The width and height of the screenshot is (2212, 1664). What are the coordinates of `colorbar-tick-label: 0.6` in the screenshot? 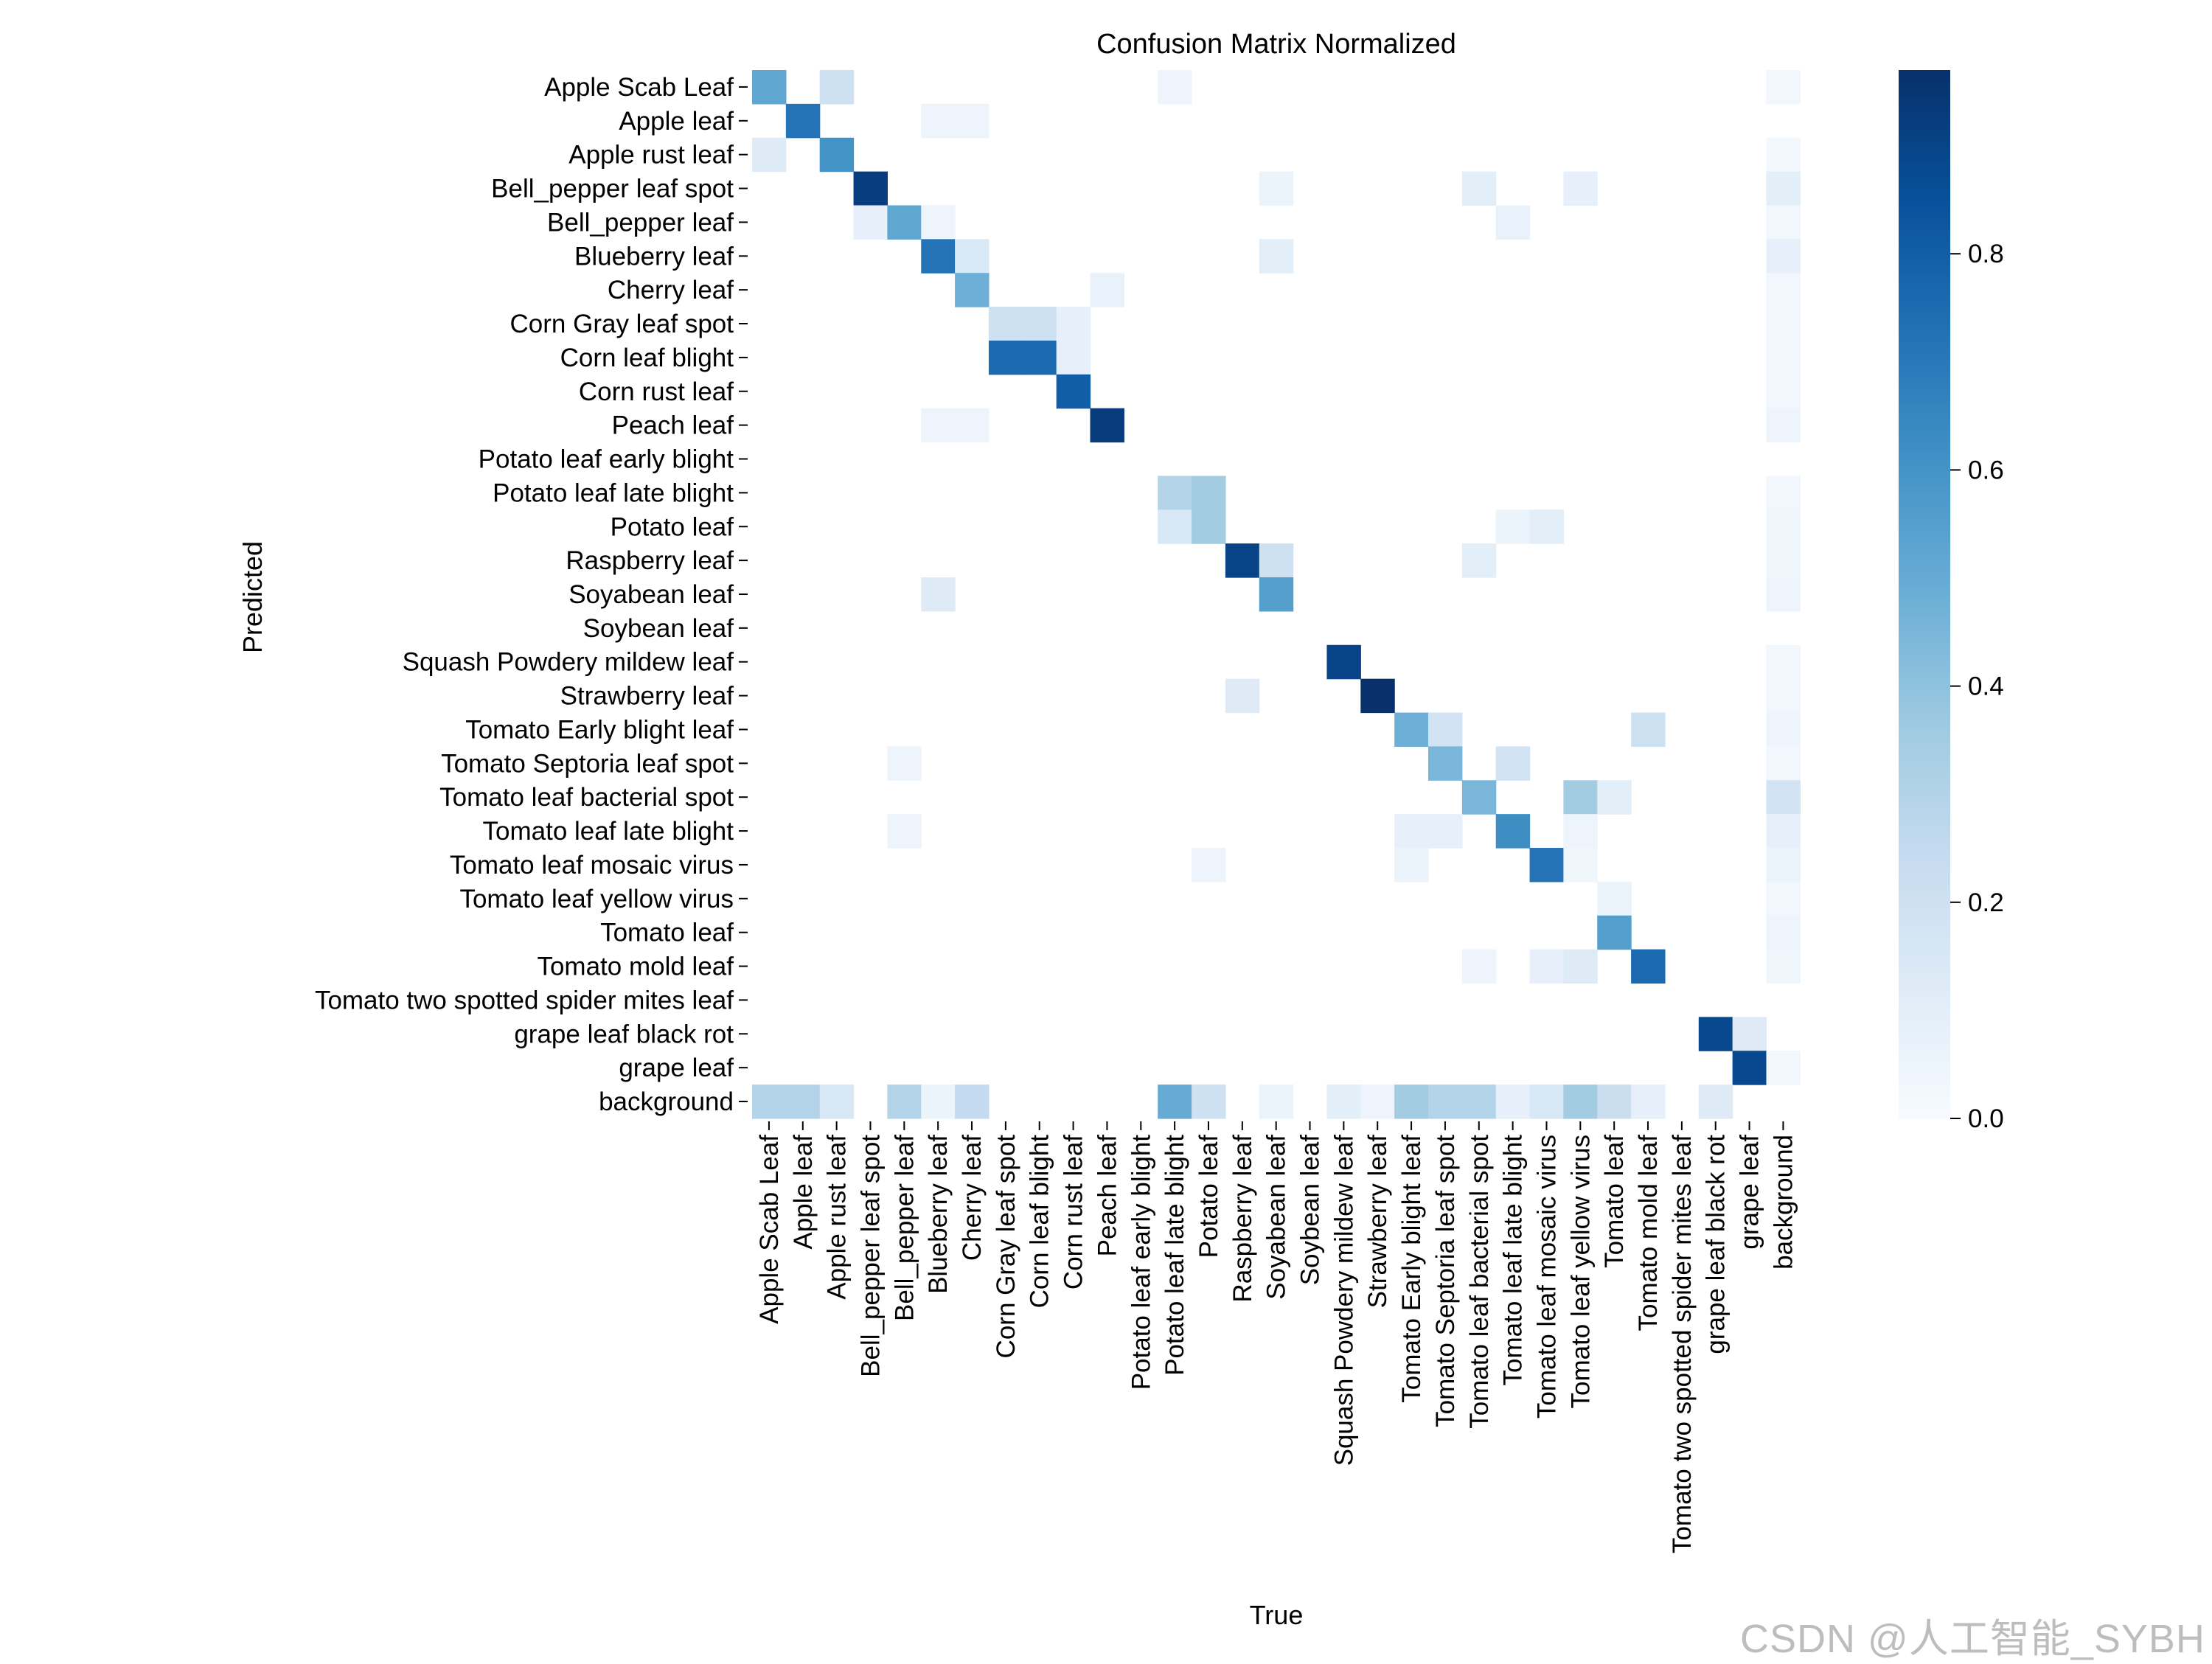 It's located at (1986, 470).